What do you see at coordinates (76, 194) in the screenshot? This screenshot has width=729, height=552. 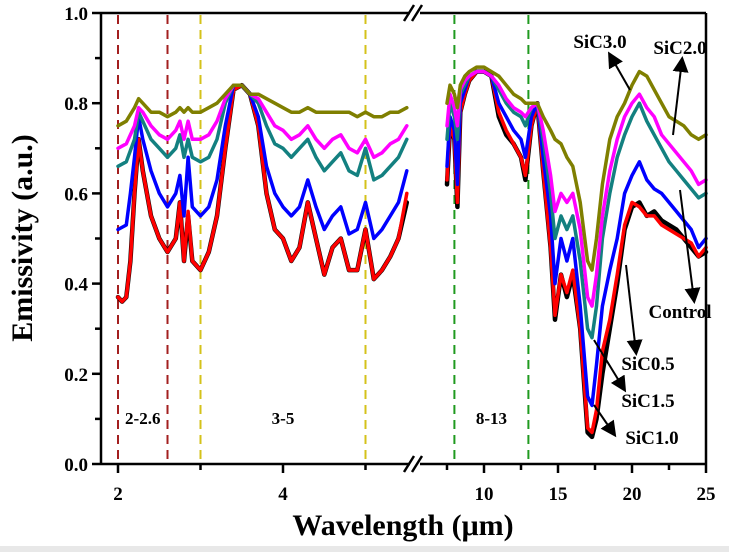 I see `y-tick-label: 0.6` at bounding box center [76, 194].